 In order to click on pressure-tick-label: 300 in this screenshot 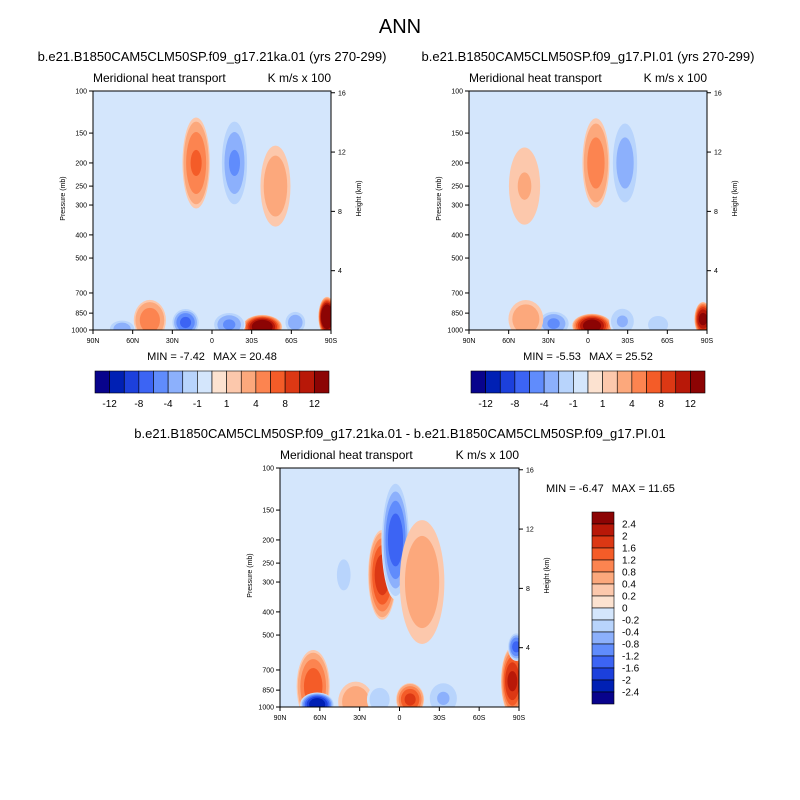, I will do `click(268, 583)`.